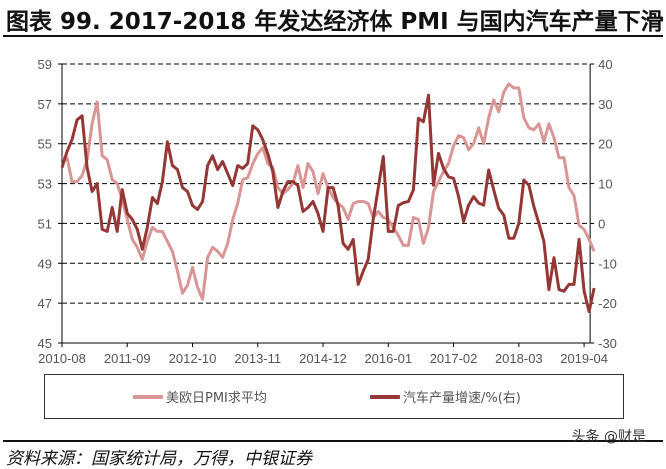 Image resolution: width=666 pixels, height=469 pixels. What do you see at coordinates (605, 184) in the screenshot?
I see `right-tick-label: 10` at bounding box center [605, 184].